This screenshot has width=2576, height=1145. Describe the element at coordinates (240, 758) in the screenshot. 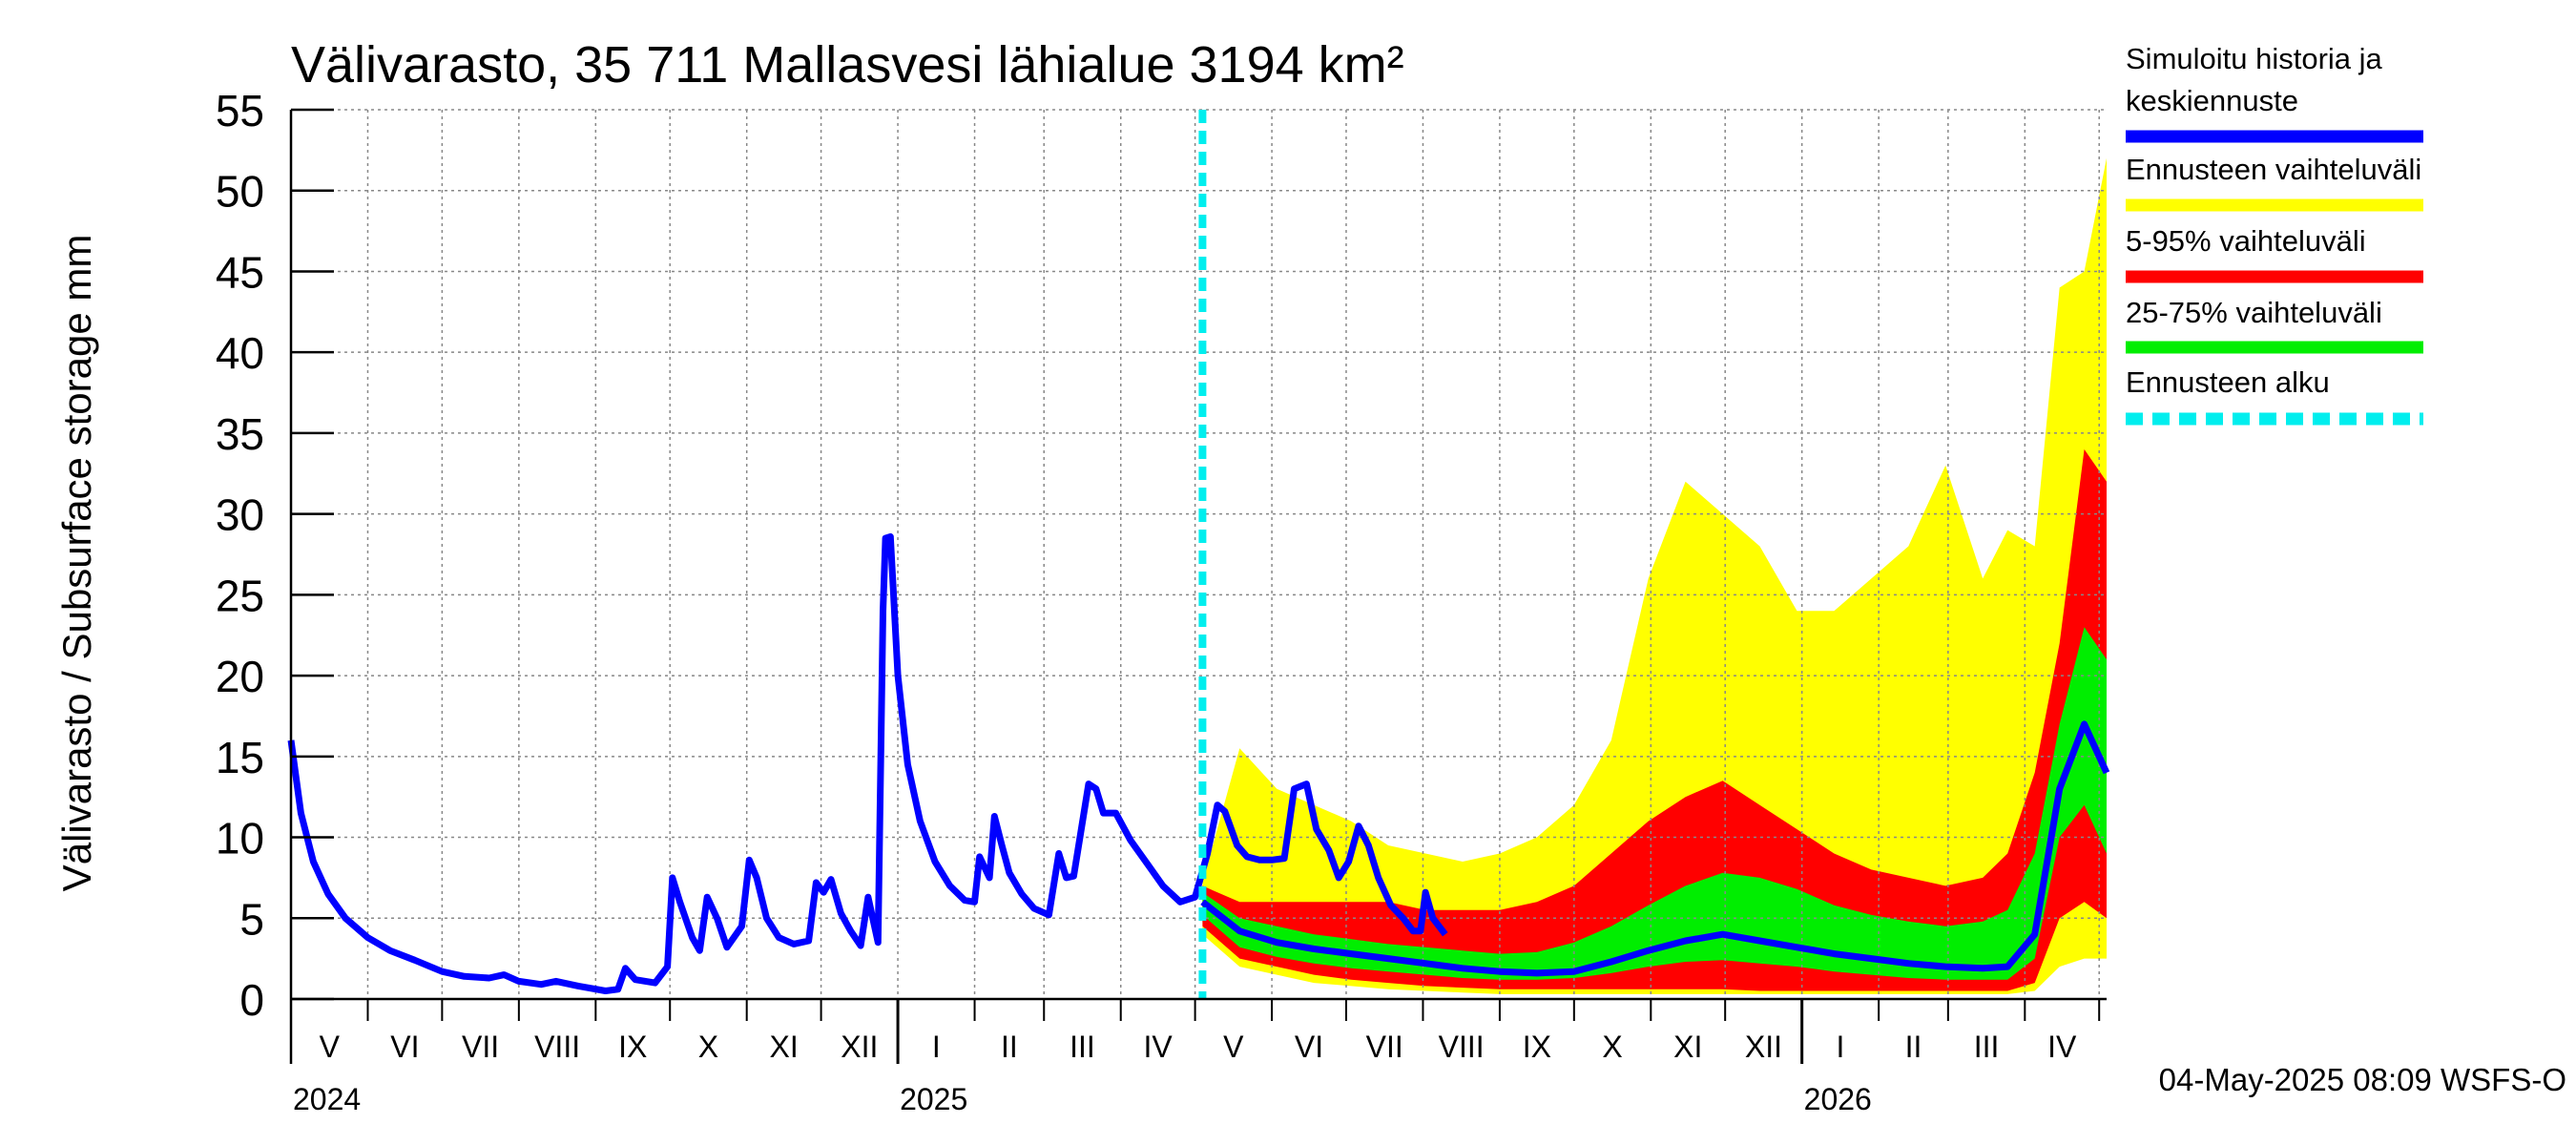

I see `y-tick-label: 15` at that location.